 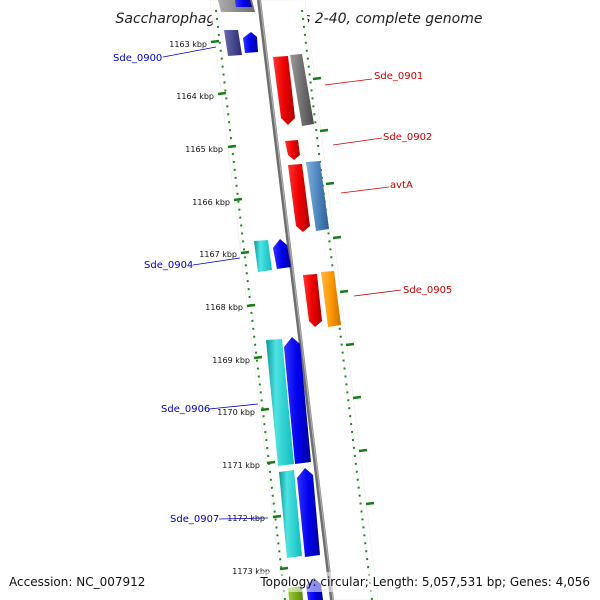 I want to click on kbp-label: 1171 kbp, so click(x=241, y=465).